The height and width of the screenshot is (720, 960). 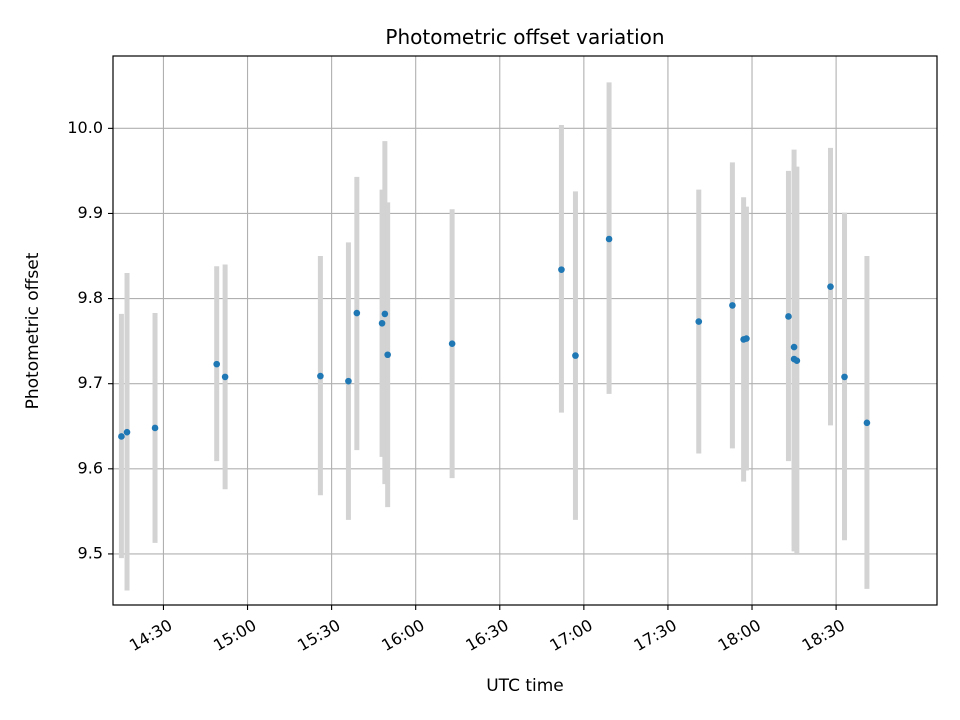 What do you see at coordinates (524, 37) in the screenshot?
I see `chart-title: Photometric offset variation` at bounding box center [524, 37].